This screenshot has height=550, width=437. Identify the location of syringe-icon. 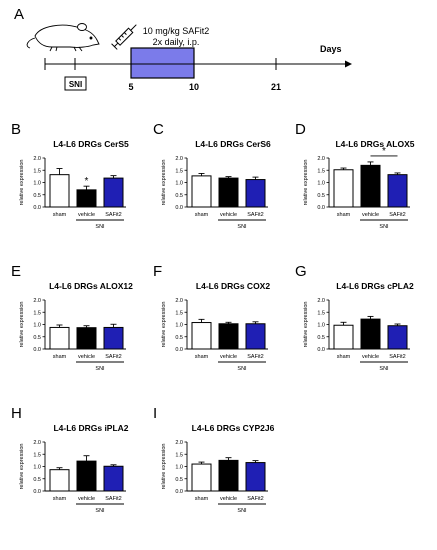
(124, 37).